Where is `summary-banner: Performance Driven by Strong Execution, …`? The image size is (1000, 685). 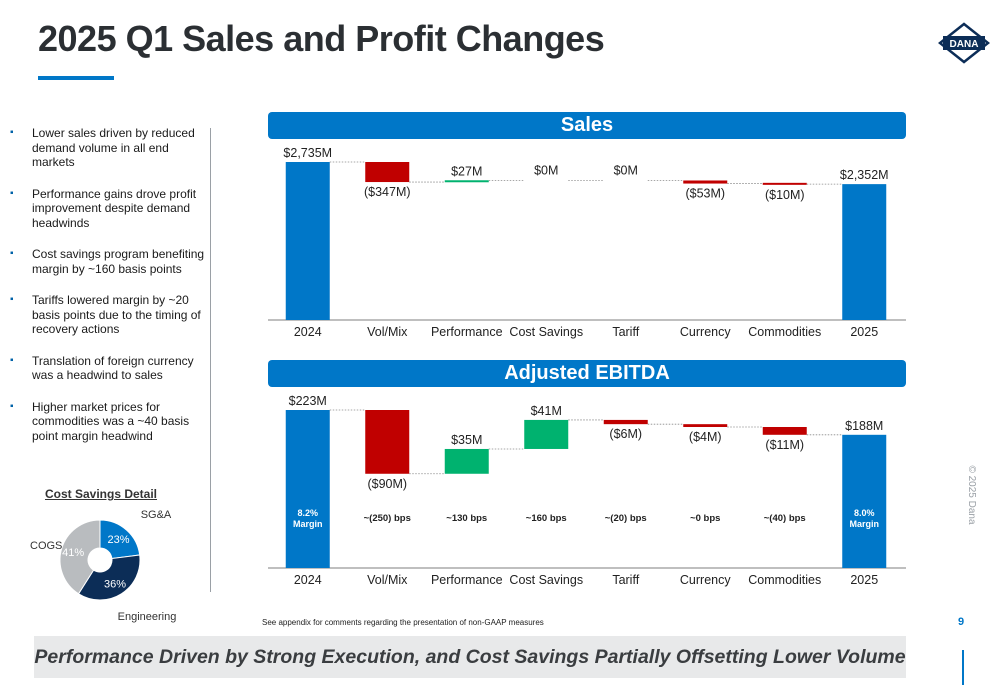 summary-banner: Performance Driven by Strong Execution, … is located at coordinates (470, 657).